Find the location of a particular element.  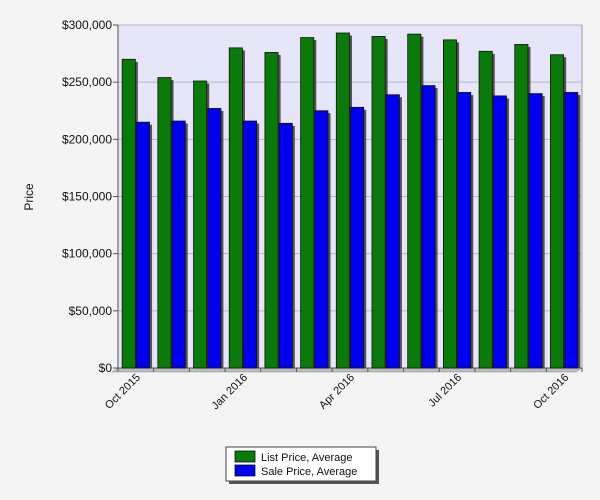

x-tick-label: Oct 2016 is located at coordinates (551, 392).